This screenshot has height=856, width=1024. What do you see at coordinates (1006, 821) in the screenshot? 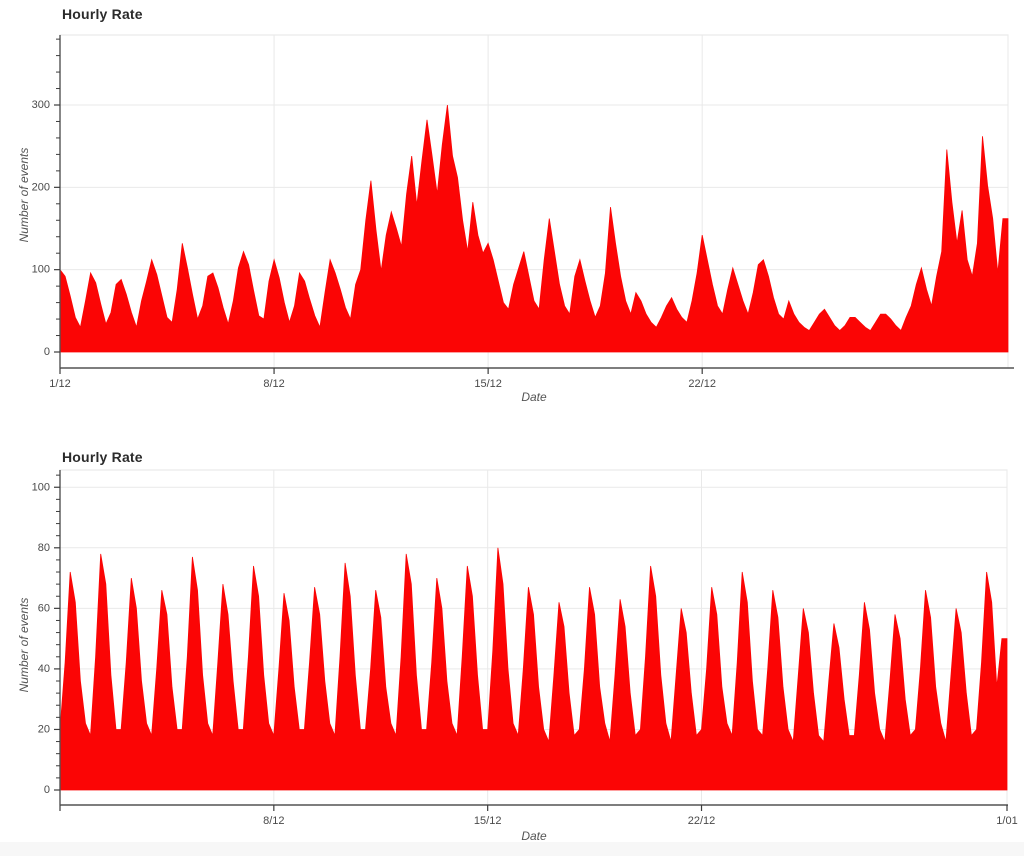
I see `x-tick-label: 1/01` at bounding box center [1006, 821].